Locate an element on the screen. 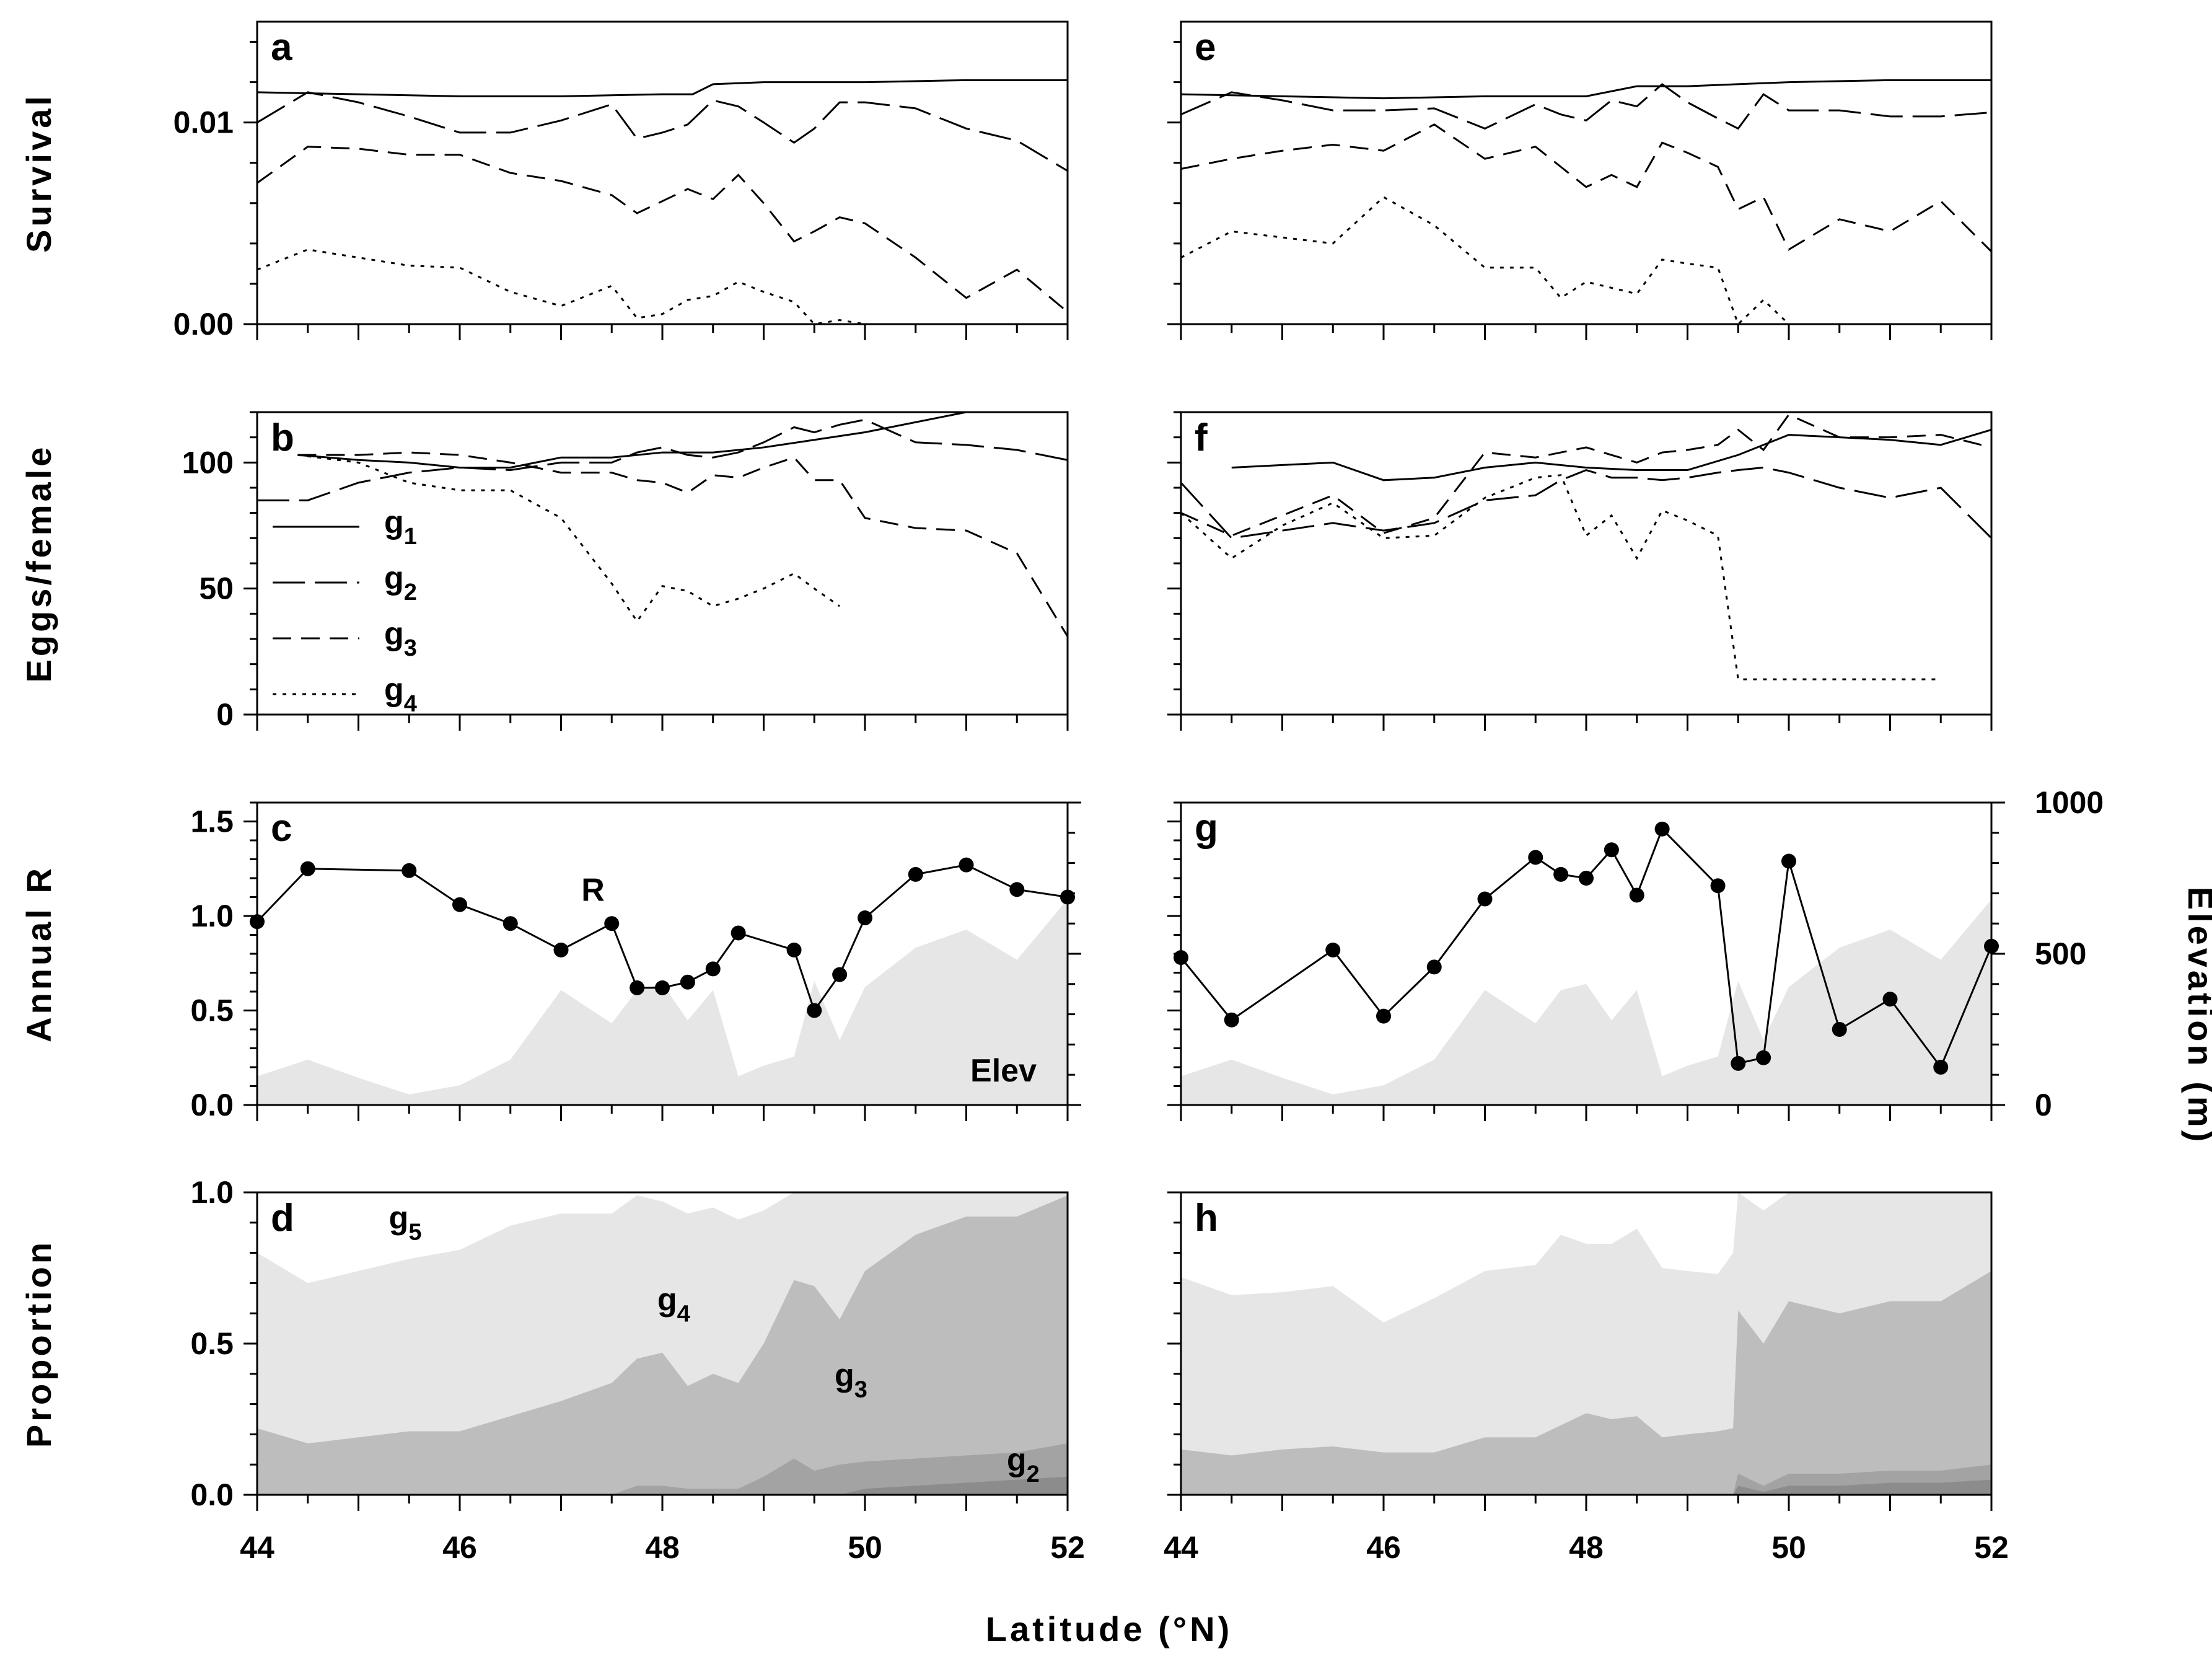 The height and width of the screenshot is (1664, 2212). y-axis-title: Annual R is located at coordinates (38, 954).